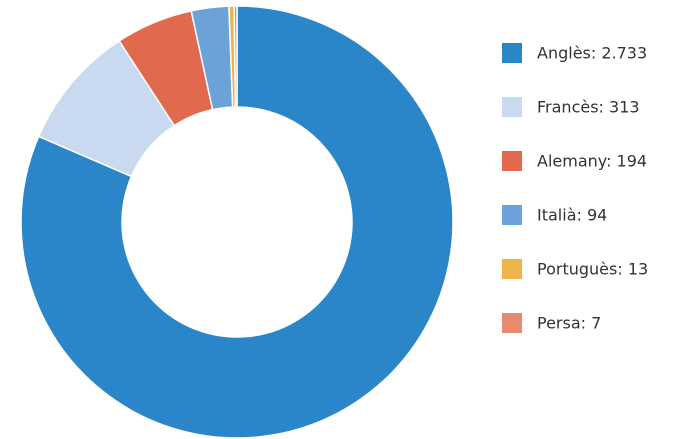  I want to click on donut-slice, so click(235, 56).